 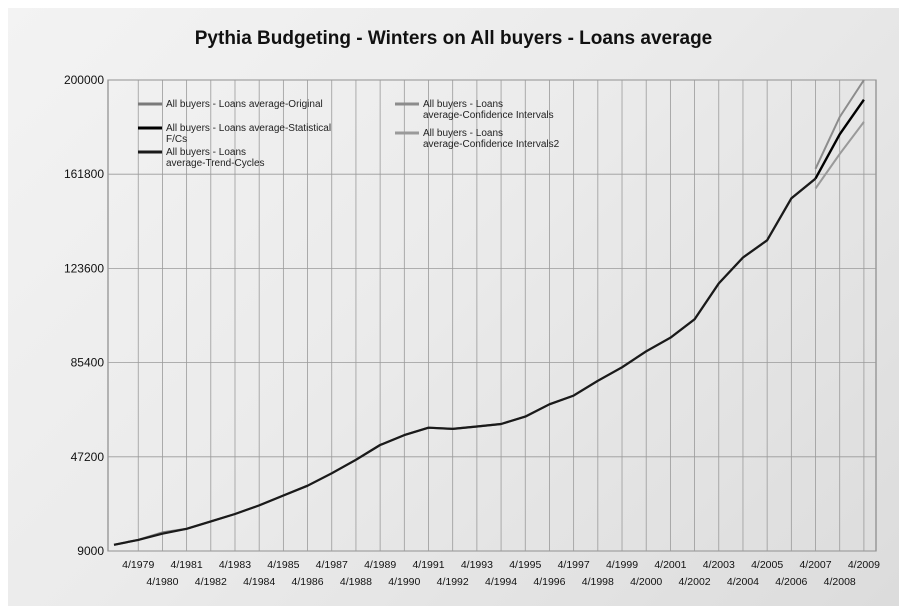 What do you see at coordinates (840, 582) in the screenshot?
I see `x-tick-label: 4/2008` at bounding box center [840, 582].